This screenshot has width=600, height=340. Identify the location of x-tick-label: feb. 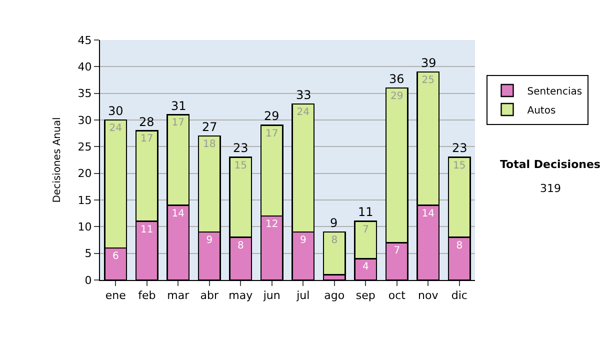
(147, 295).